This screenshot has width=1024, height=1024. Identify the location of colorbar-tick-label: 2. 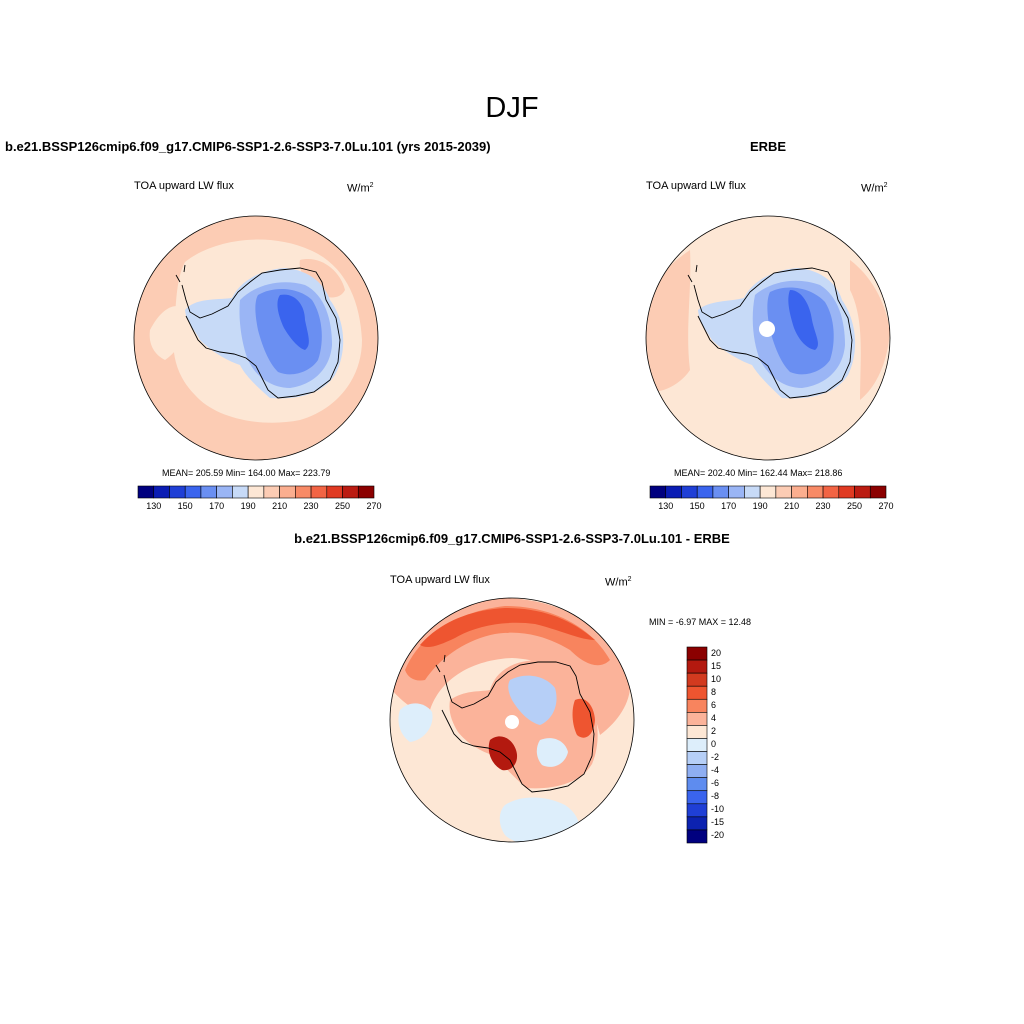
(714, 730).